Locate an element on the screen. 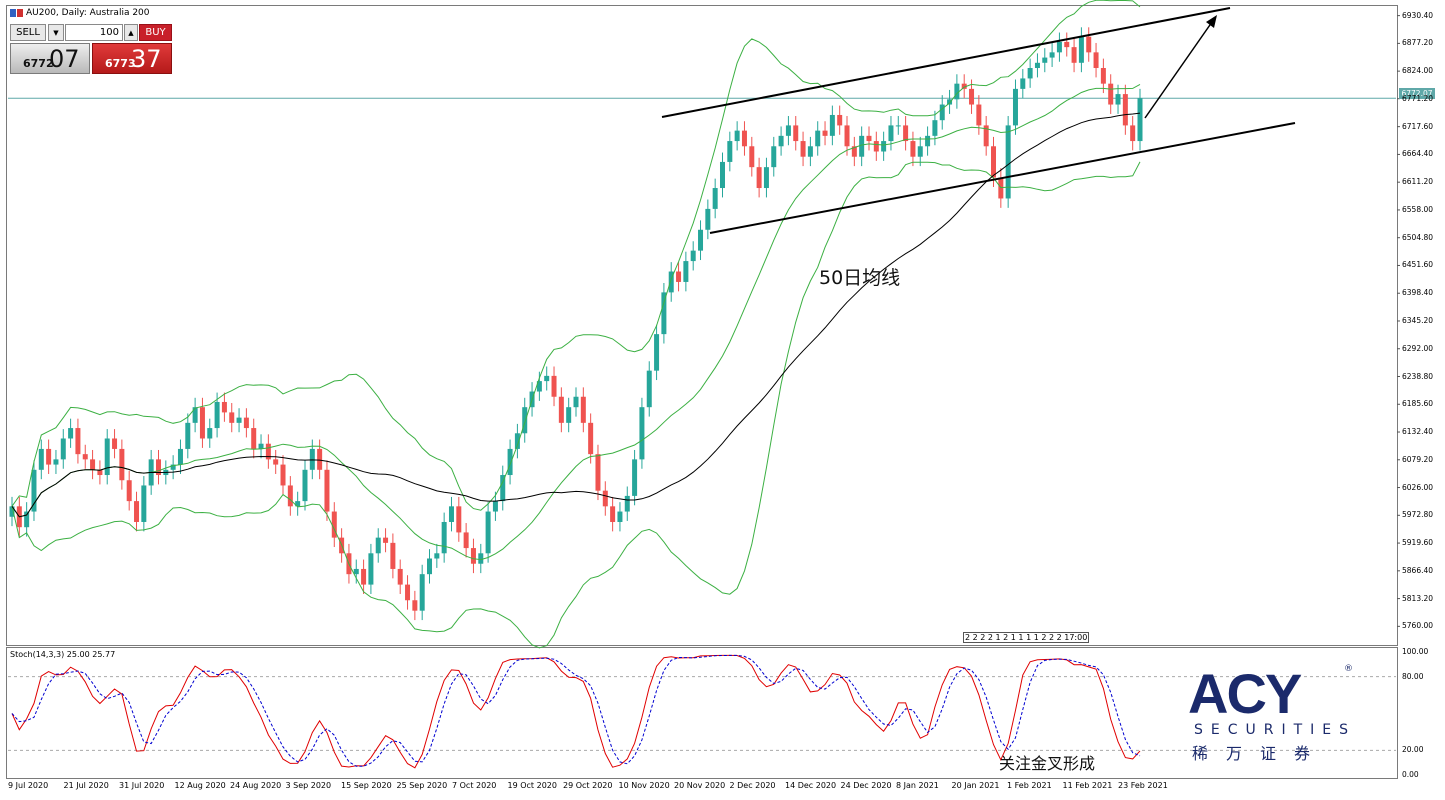 This screenshot has width=1445, height=800. x-tick-label: 24 Aug 2020 is located at coordinates (256, 785).